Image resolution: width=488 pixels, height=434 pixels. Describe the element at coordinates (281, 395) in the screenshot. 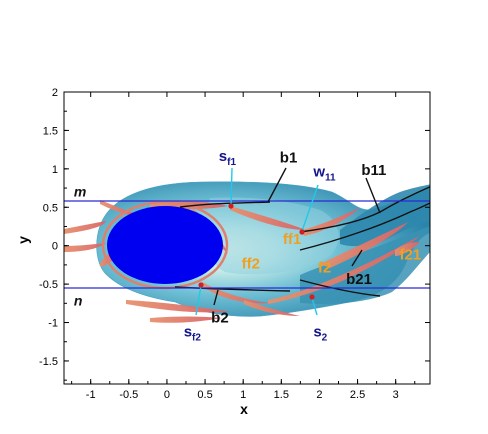

I see `x-tick-label: 1.5` at that location.